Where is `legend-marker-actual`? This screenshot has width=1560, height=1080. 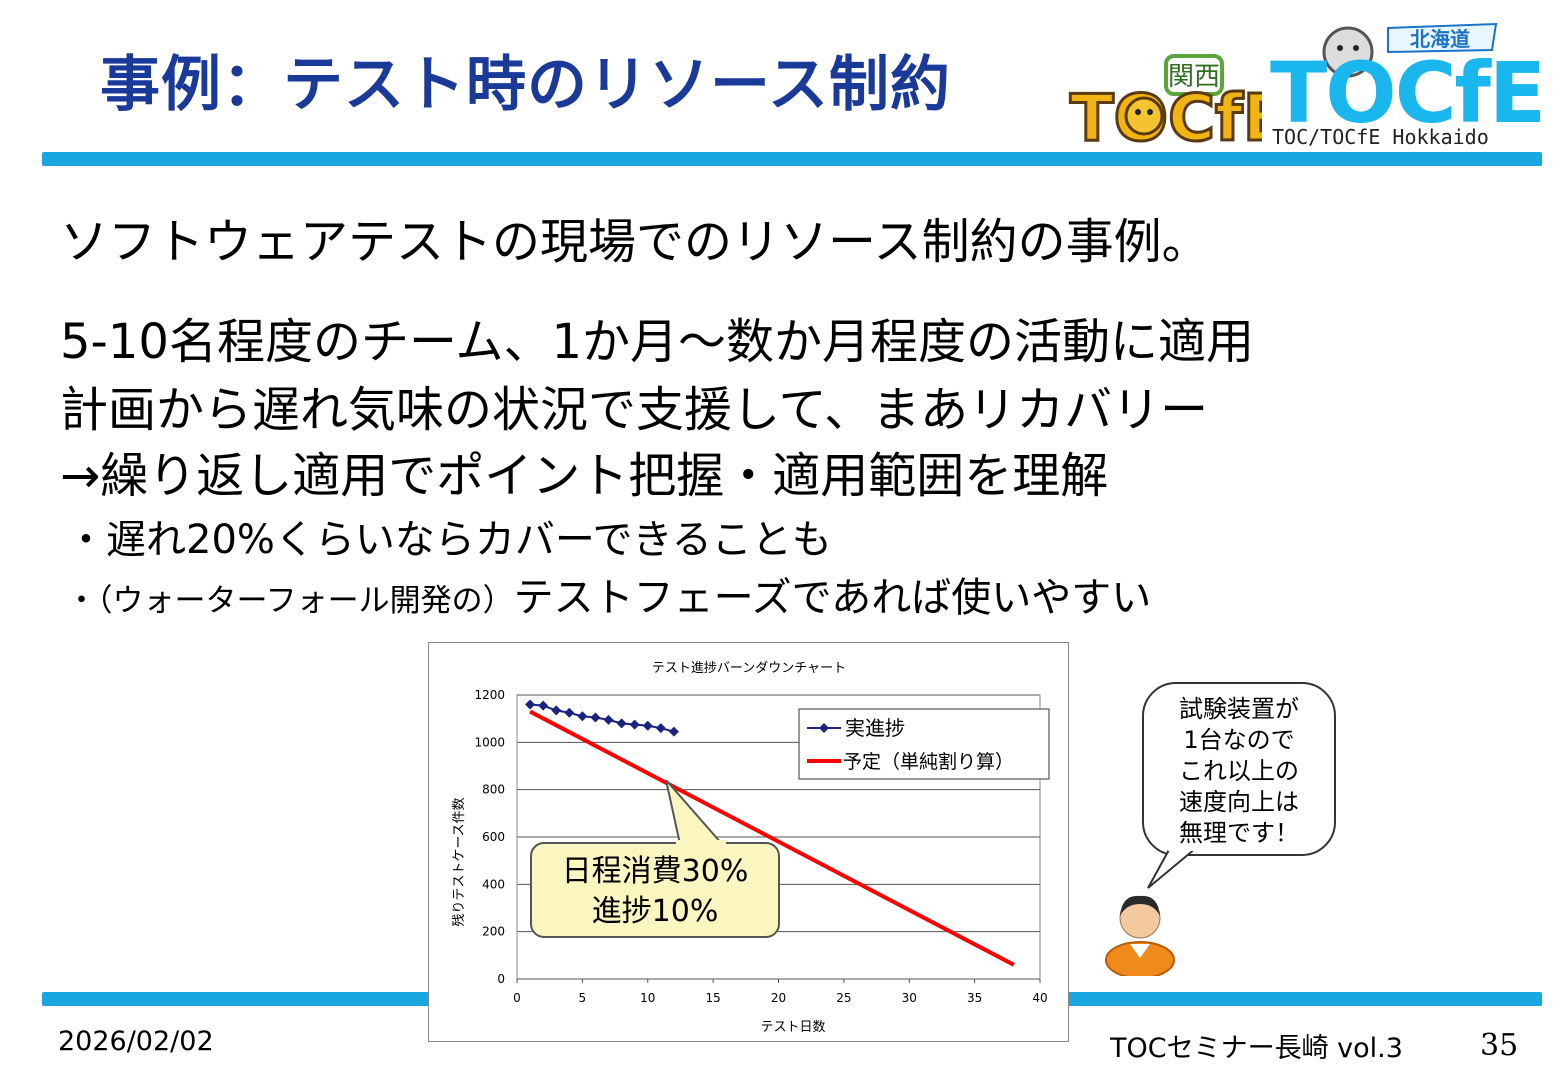 legend-marker-actual is located at coordinates (824, 728).